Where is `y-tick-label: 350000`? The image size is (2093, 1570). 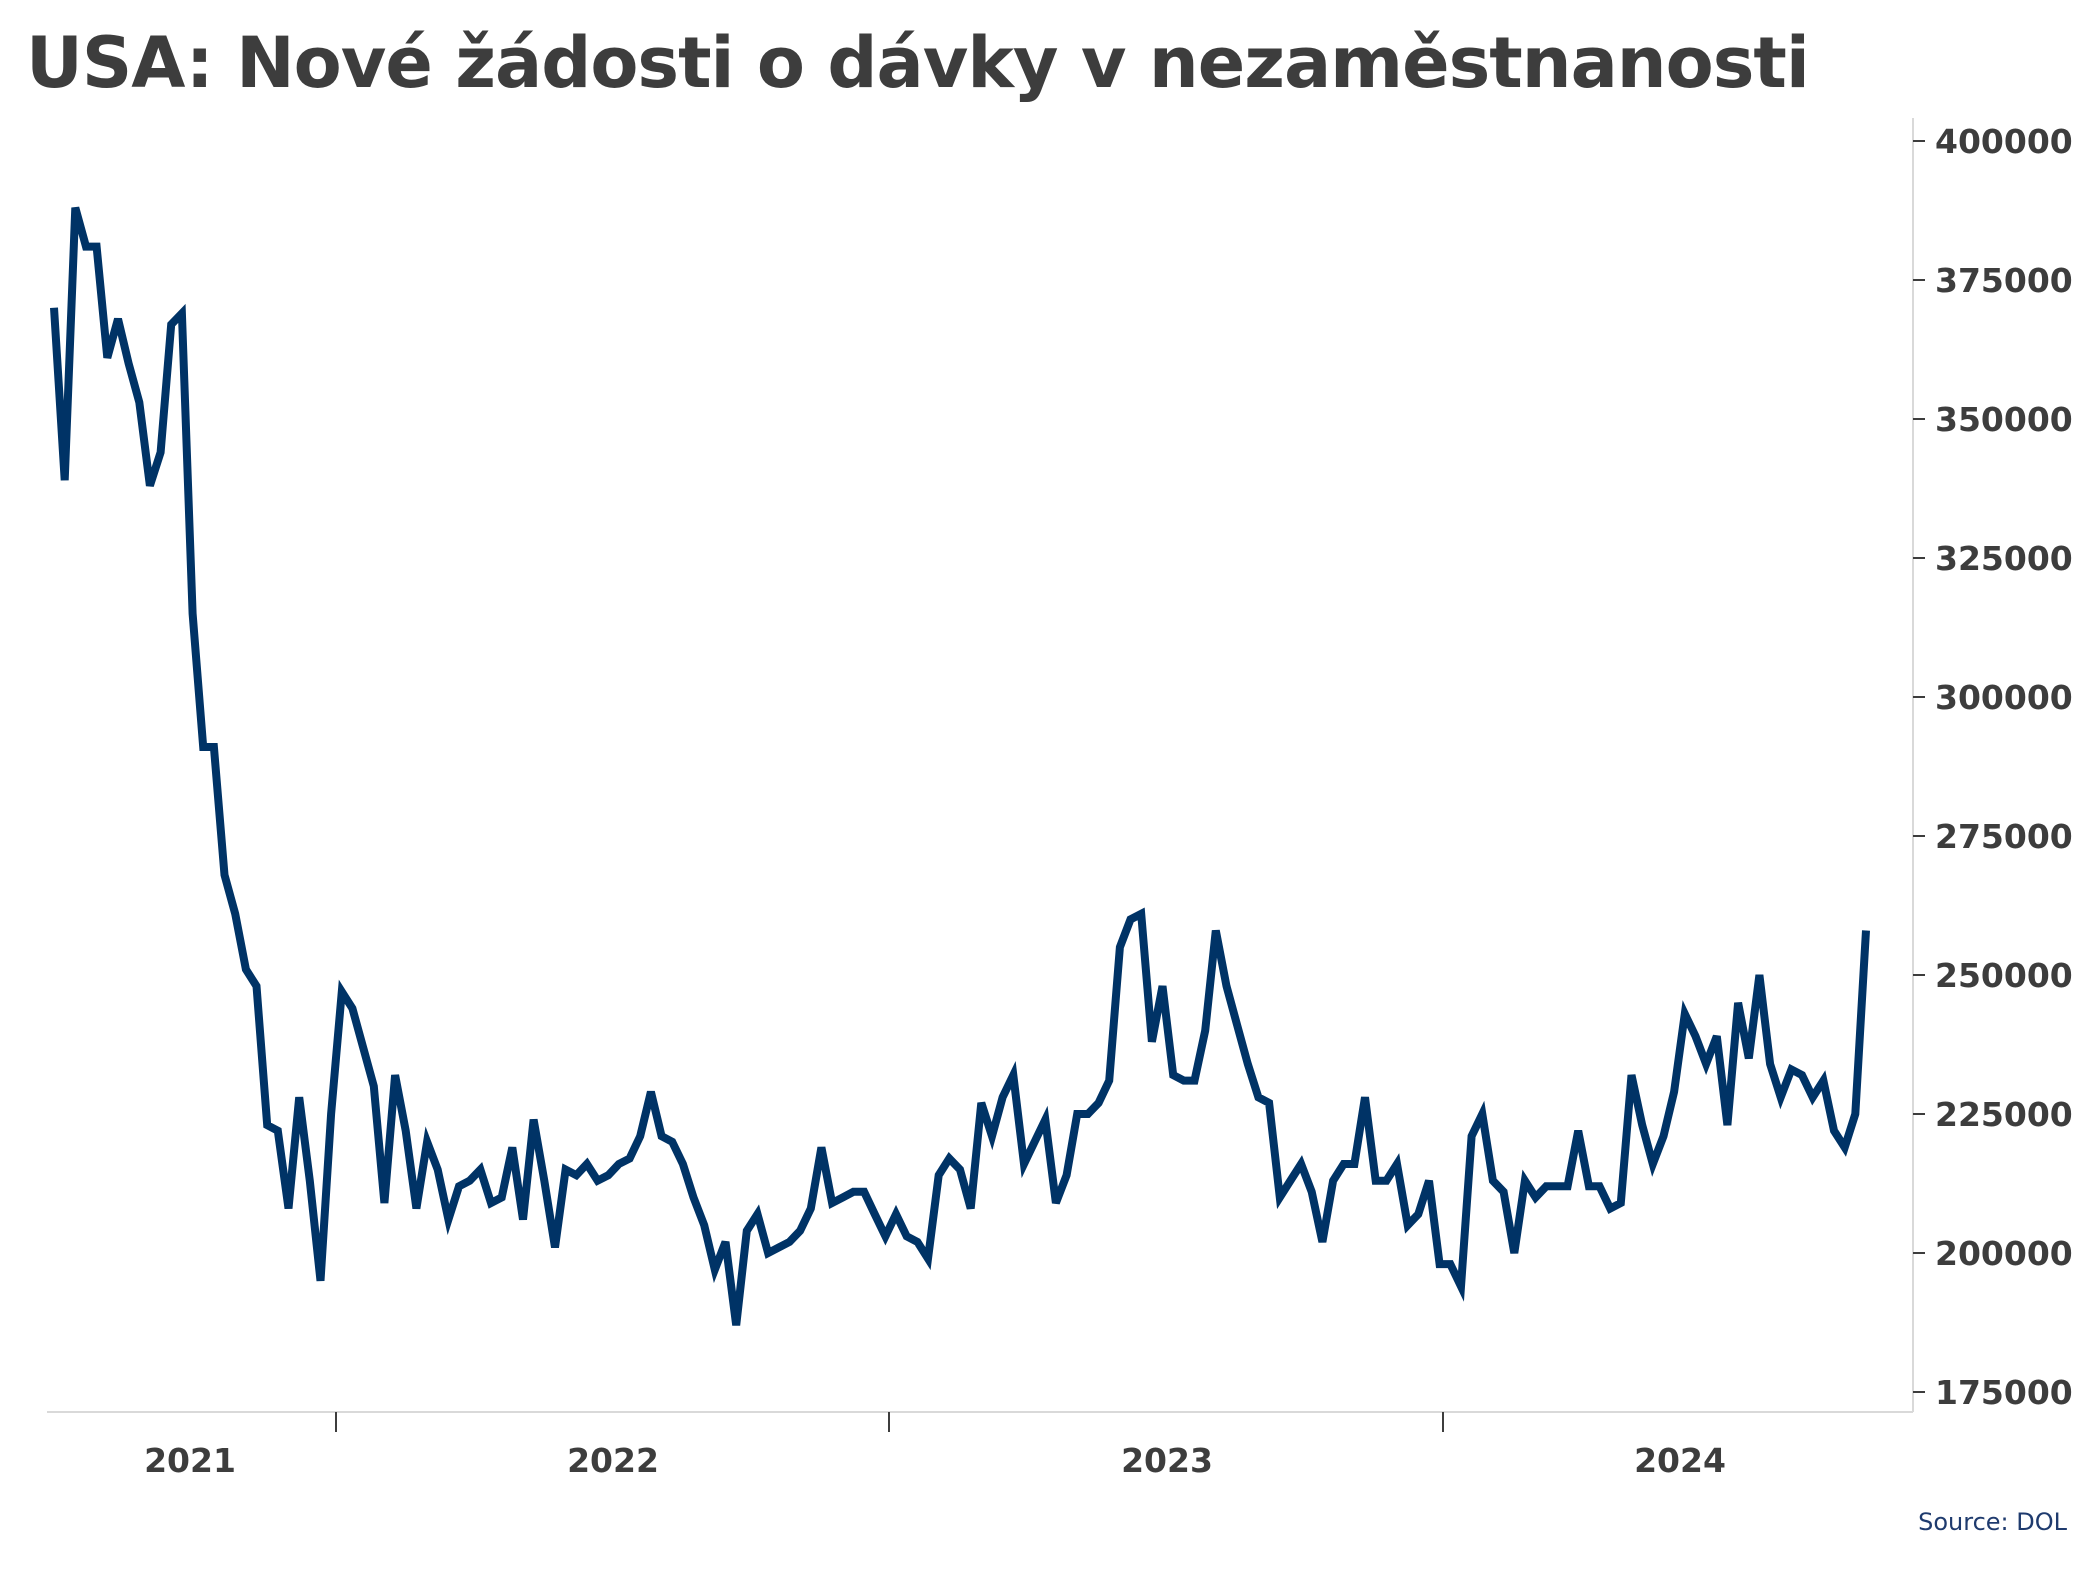 y-tick-label: 350000 is located at coordinates (2004, 419).